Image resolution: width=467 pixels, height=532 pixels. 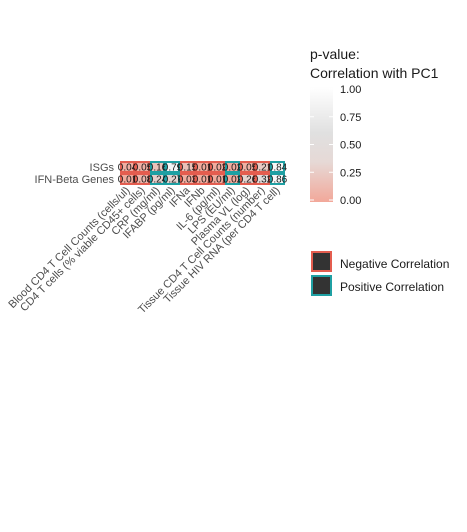 What do you see at coordinates (392, 287) in the screenshot?
I see `positive-correlation-label: Positive Correlation` at bounding box center [392, 287].